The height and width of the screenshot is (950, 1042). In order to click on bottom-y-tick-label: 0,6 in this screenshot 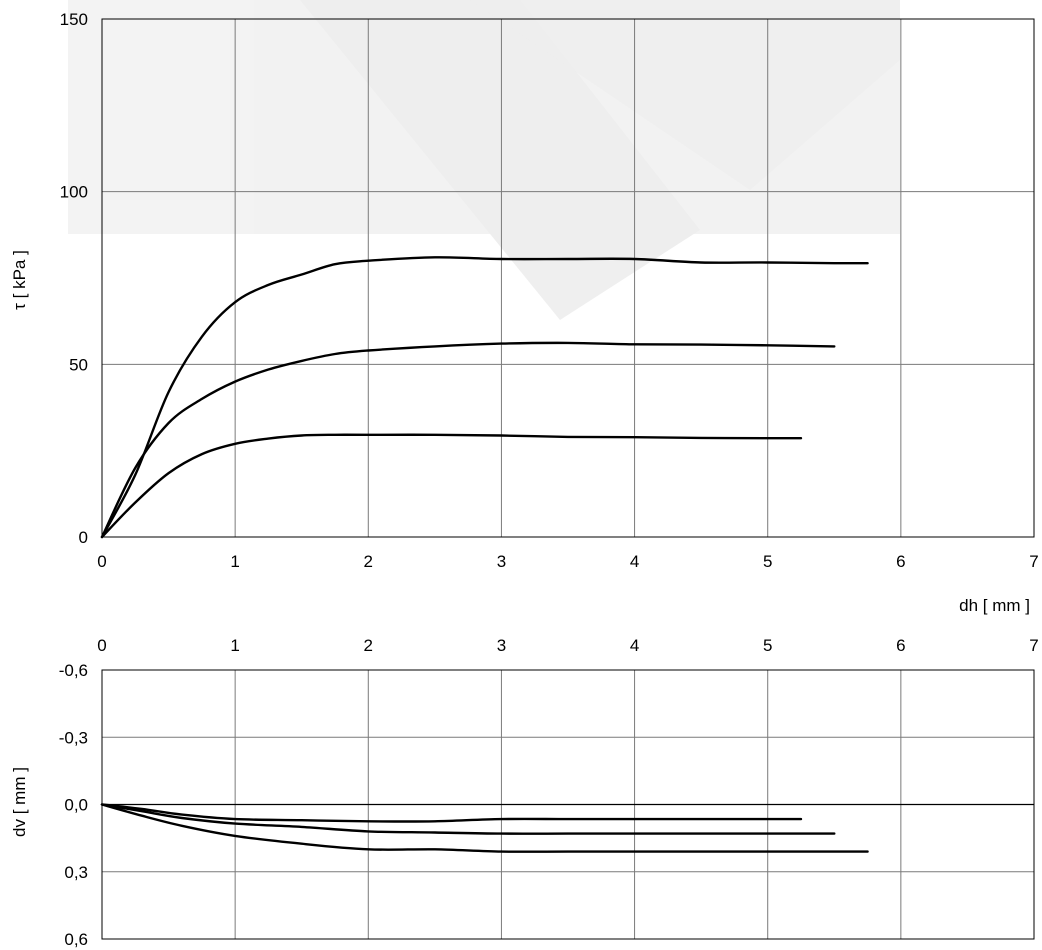, I will do `click(76, 939)`.